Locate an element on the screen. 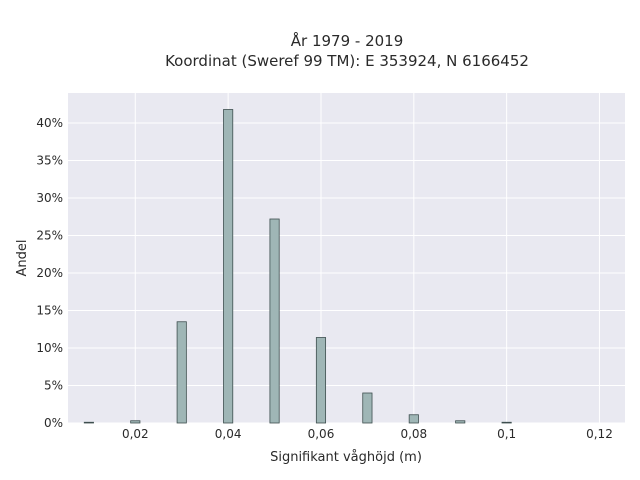 The image size is (640, 480). chart-title-line1: År 1979 - 2019 is located at coordinates (347, 40).